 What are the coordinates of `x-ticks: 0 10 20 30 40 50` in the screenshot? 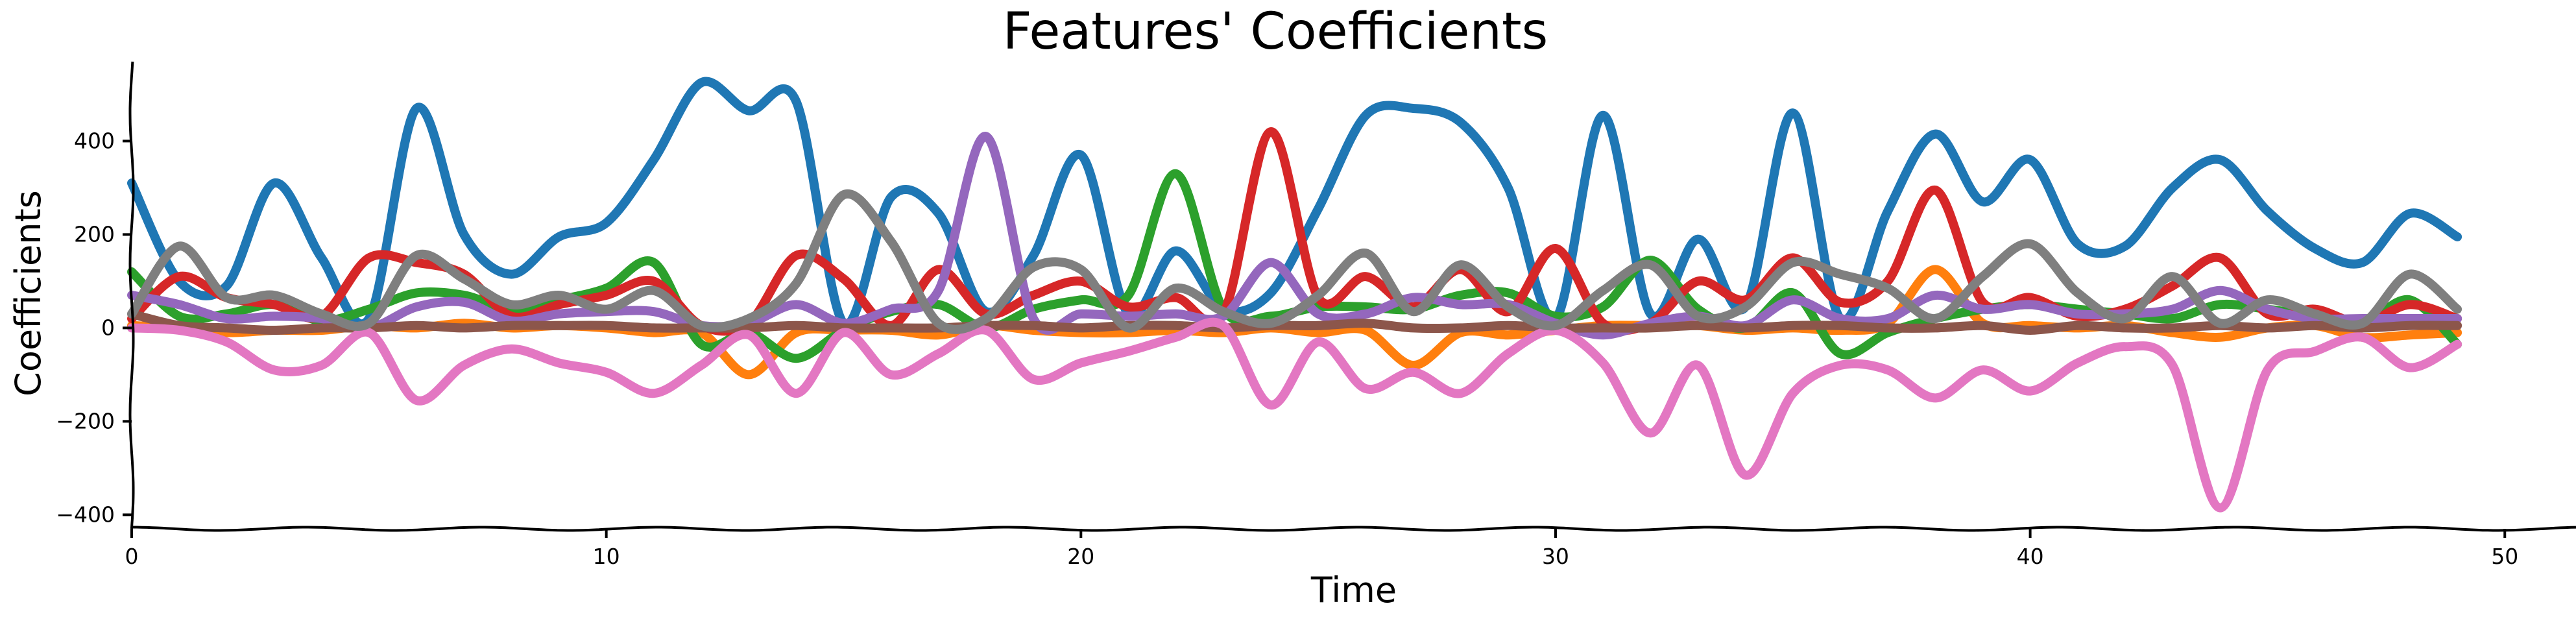 It's located at (1321, 549).